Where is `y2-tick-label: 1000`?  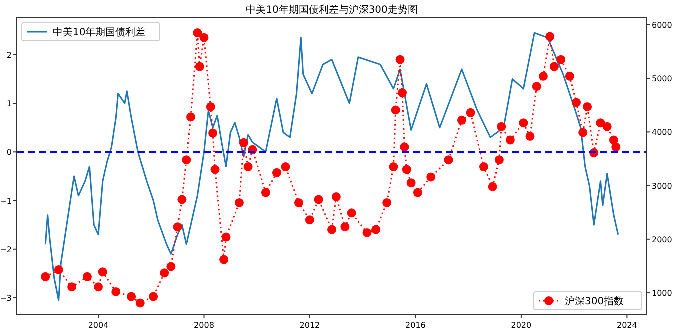
y2-tick-label: 1000 is located at coordinates (662, 293).